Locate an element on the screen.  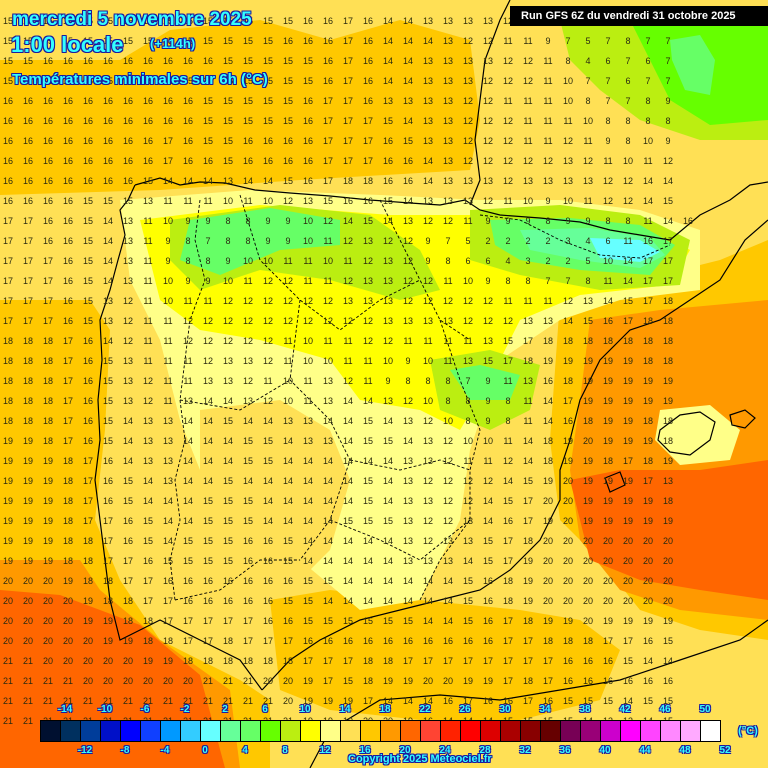
legend-unit: (°C) is located at coordinates (748, 731).